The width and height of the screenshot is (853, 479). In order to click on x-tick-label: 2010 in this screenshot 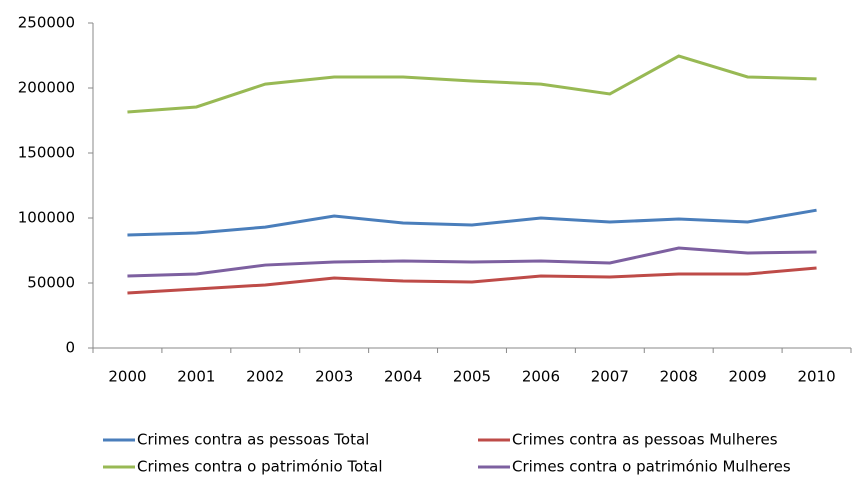, I will do `click(816, 377)`.